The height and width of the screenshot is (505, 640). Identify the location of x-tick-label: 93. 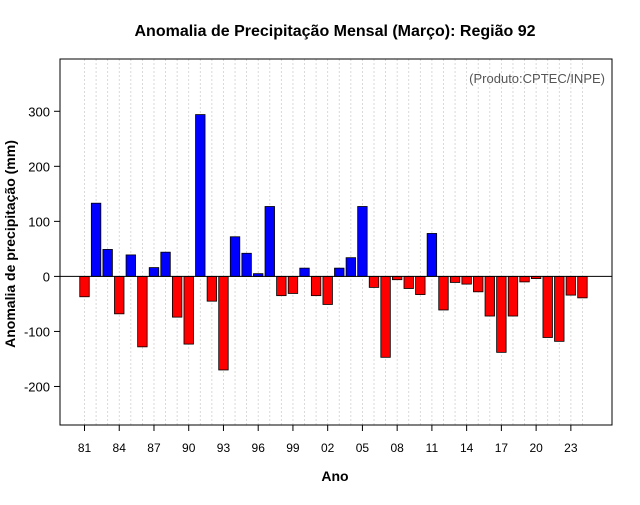
(224, 448).